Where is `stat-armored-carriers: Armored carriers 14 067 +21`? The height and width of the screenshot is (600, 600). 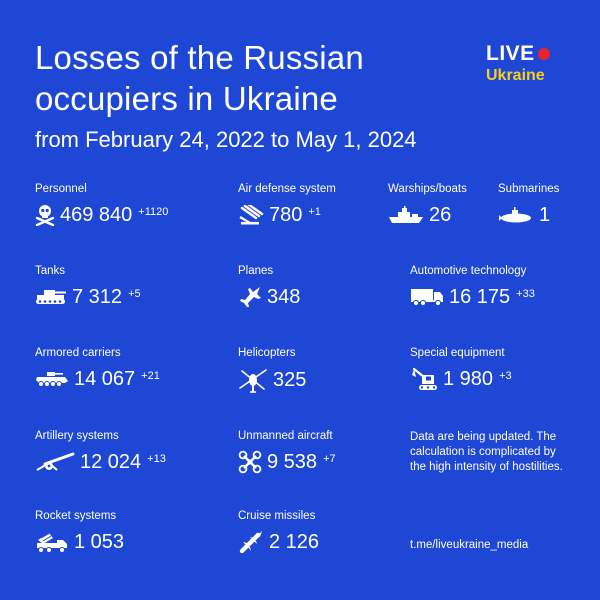
stat-armored-carriers: Armored carriers 14 067 +21 is located at coordinates (97, 368).